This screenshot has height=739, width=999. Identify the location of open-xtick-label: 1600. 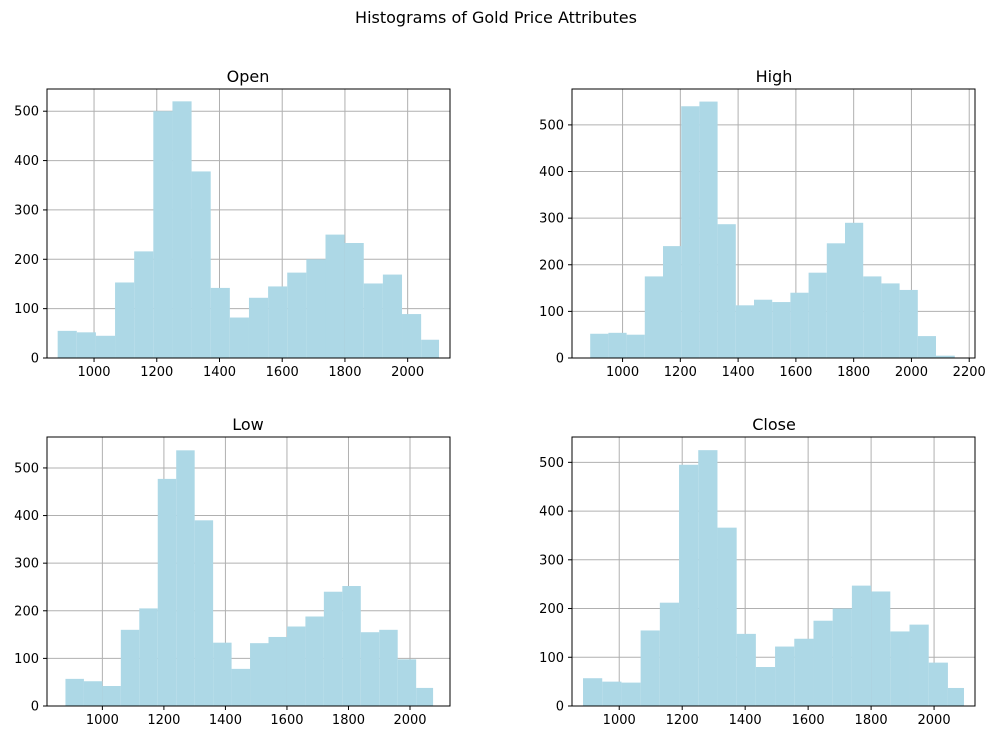
(282, 372).